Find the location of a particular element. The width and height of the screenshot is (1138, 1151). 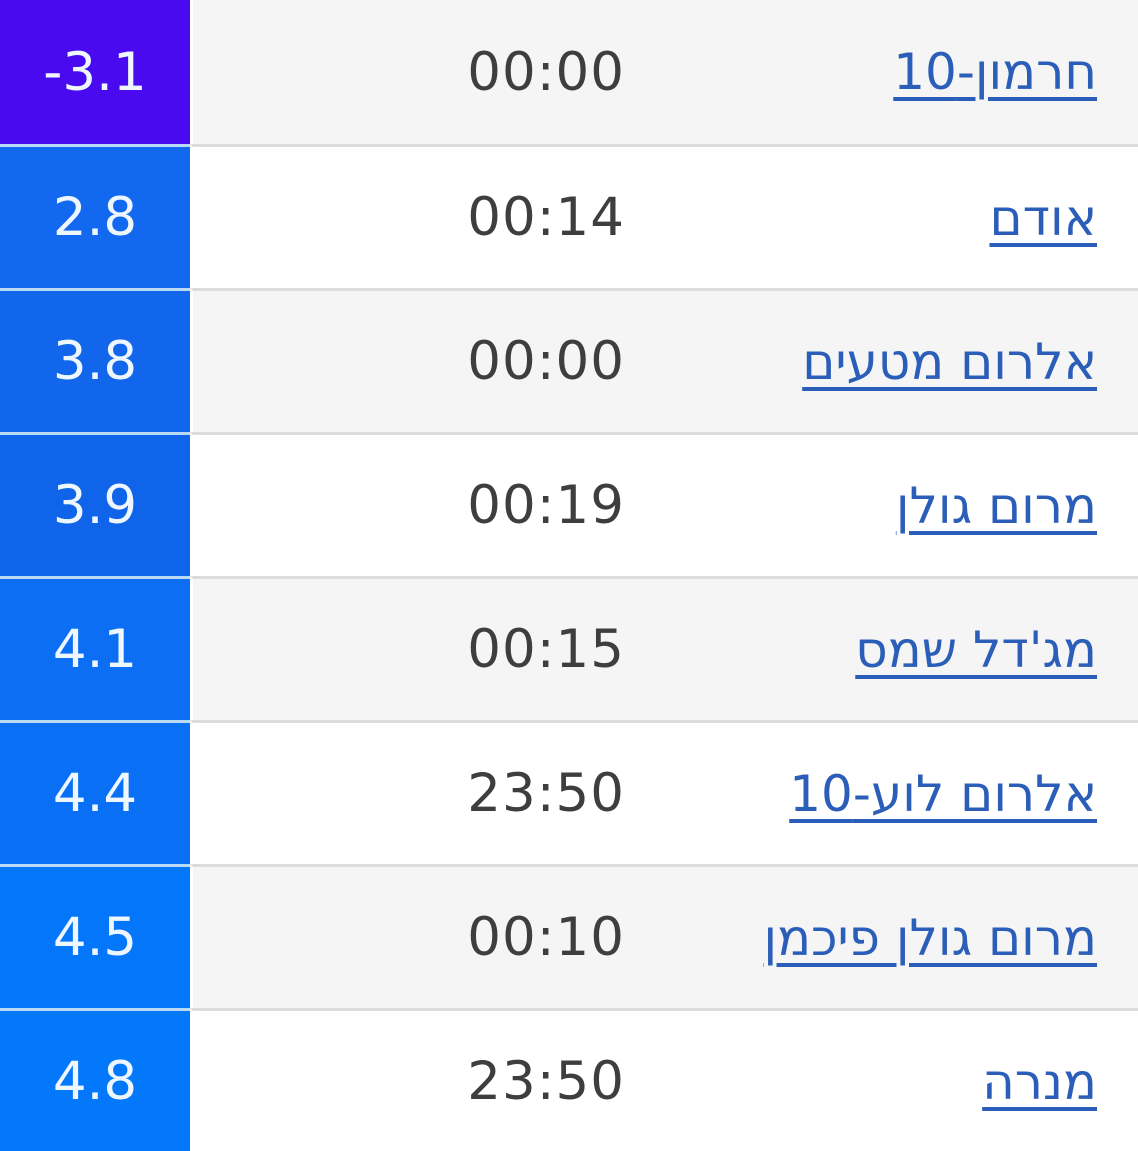

station-link: חרמון-10 is located at coordinates (995, 72).